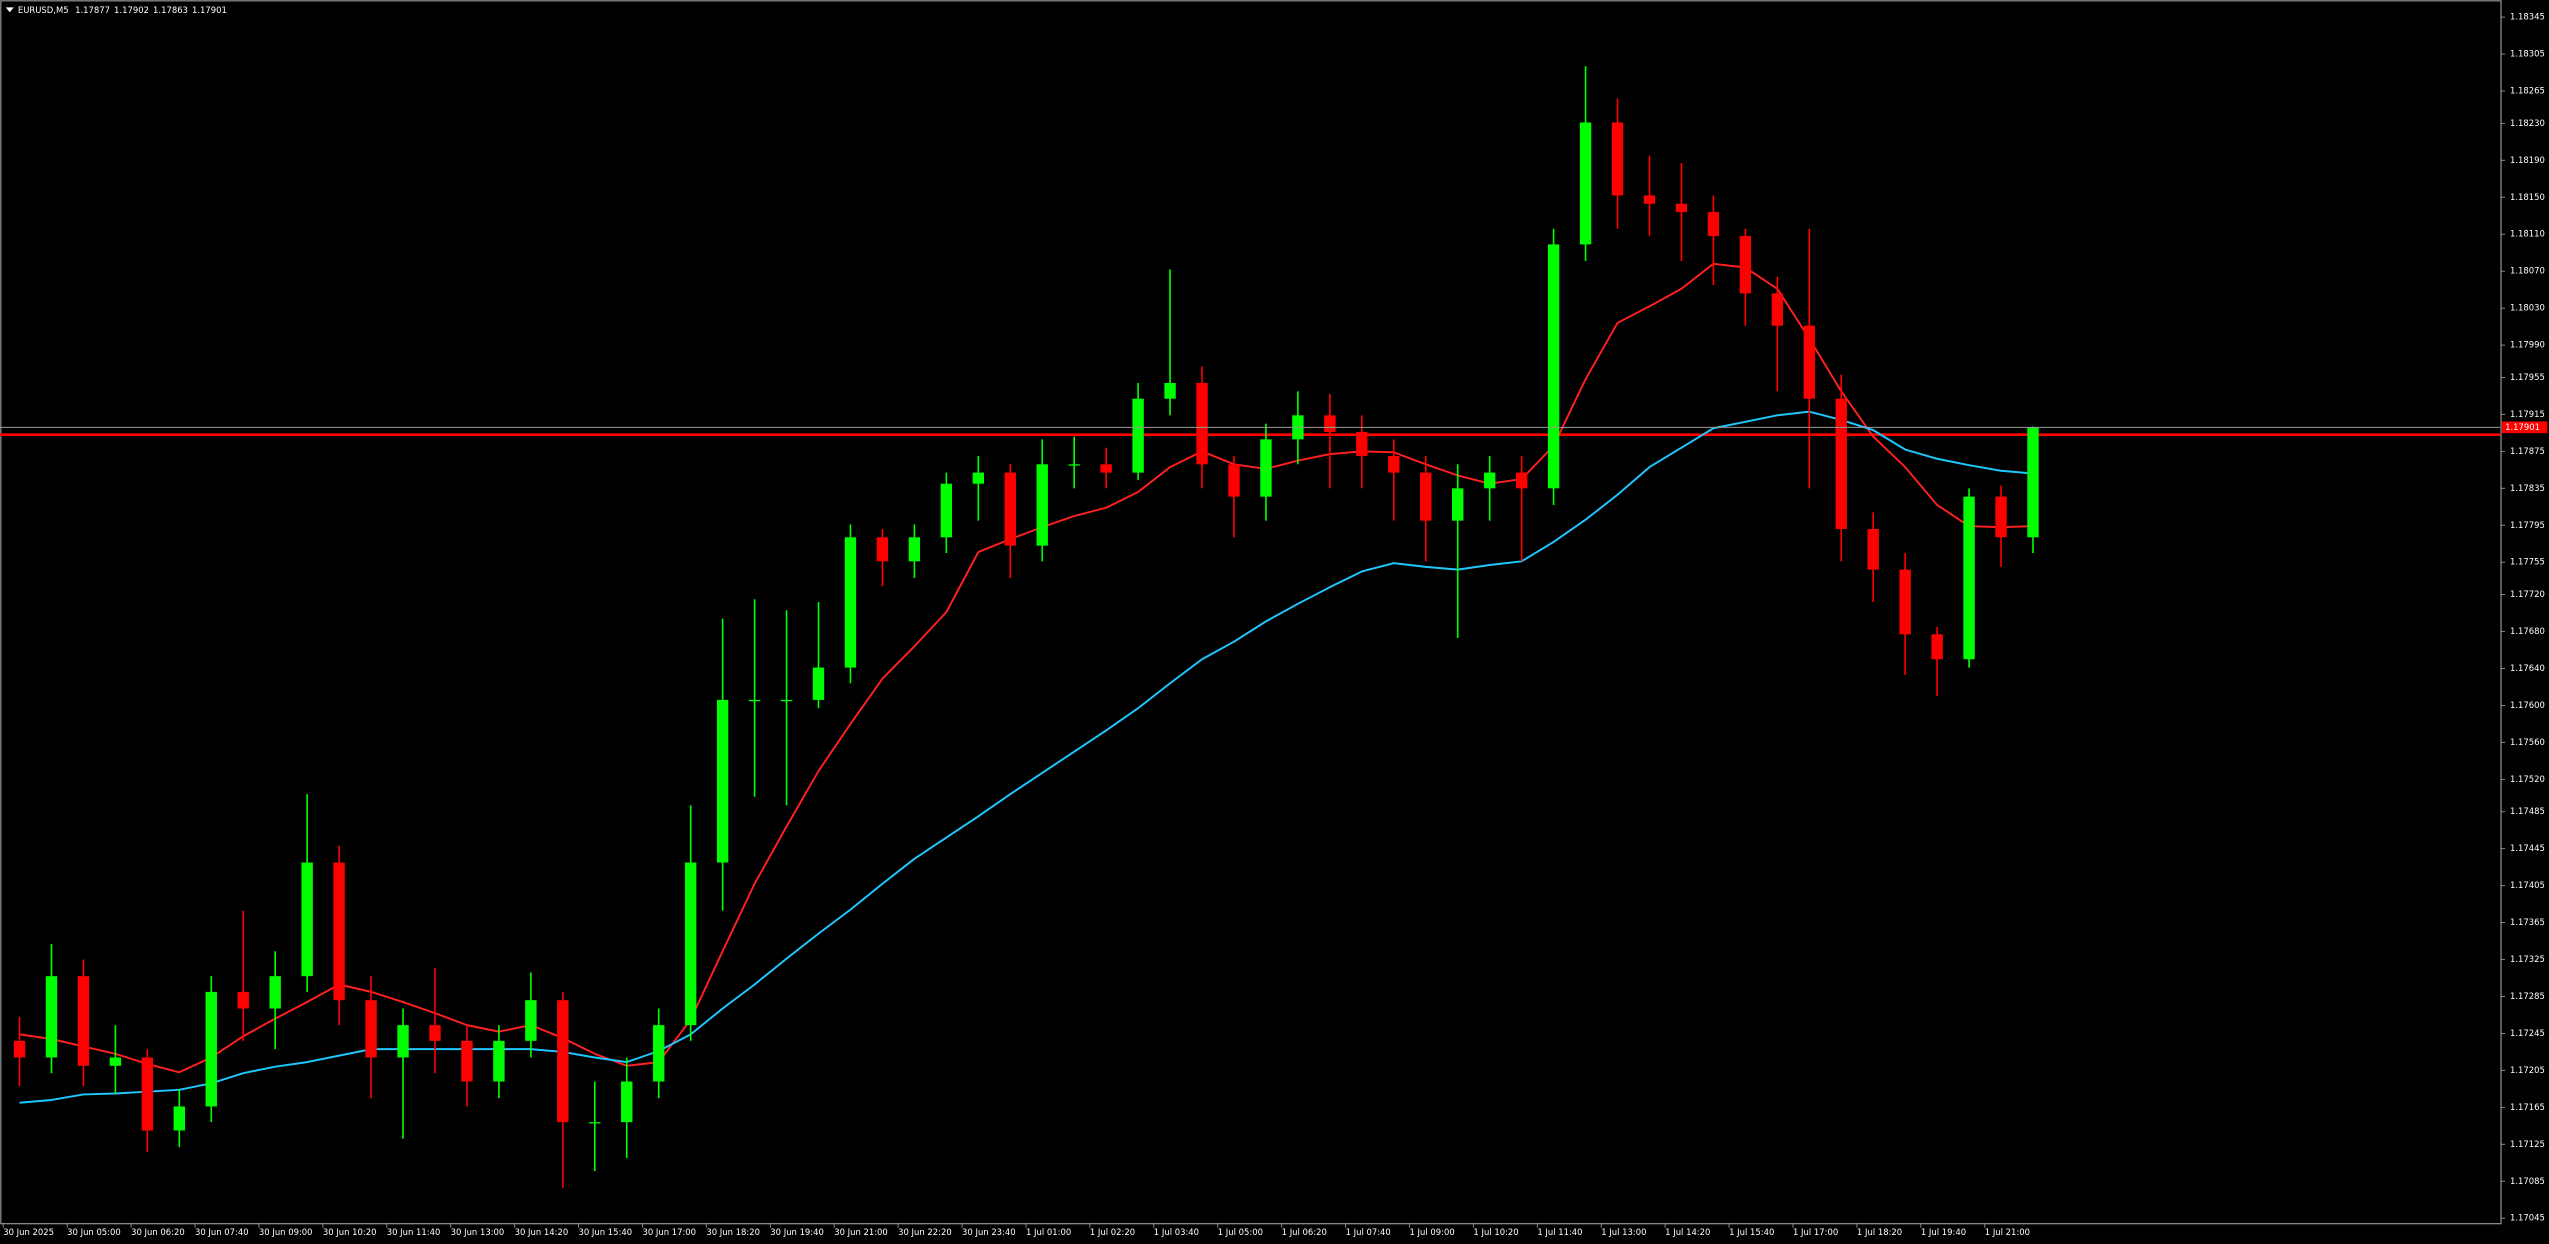 This screenshot has height=1244, width=2549. I want to click on x-tick-label: 30 Jun 09:00, so click(286, 1232).